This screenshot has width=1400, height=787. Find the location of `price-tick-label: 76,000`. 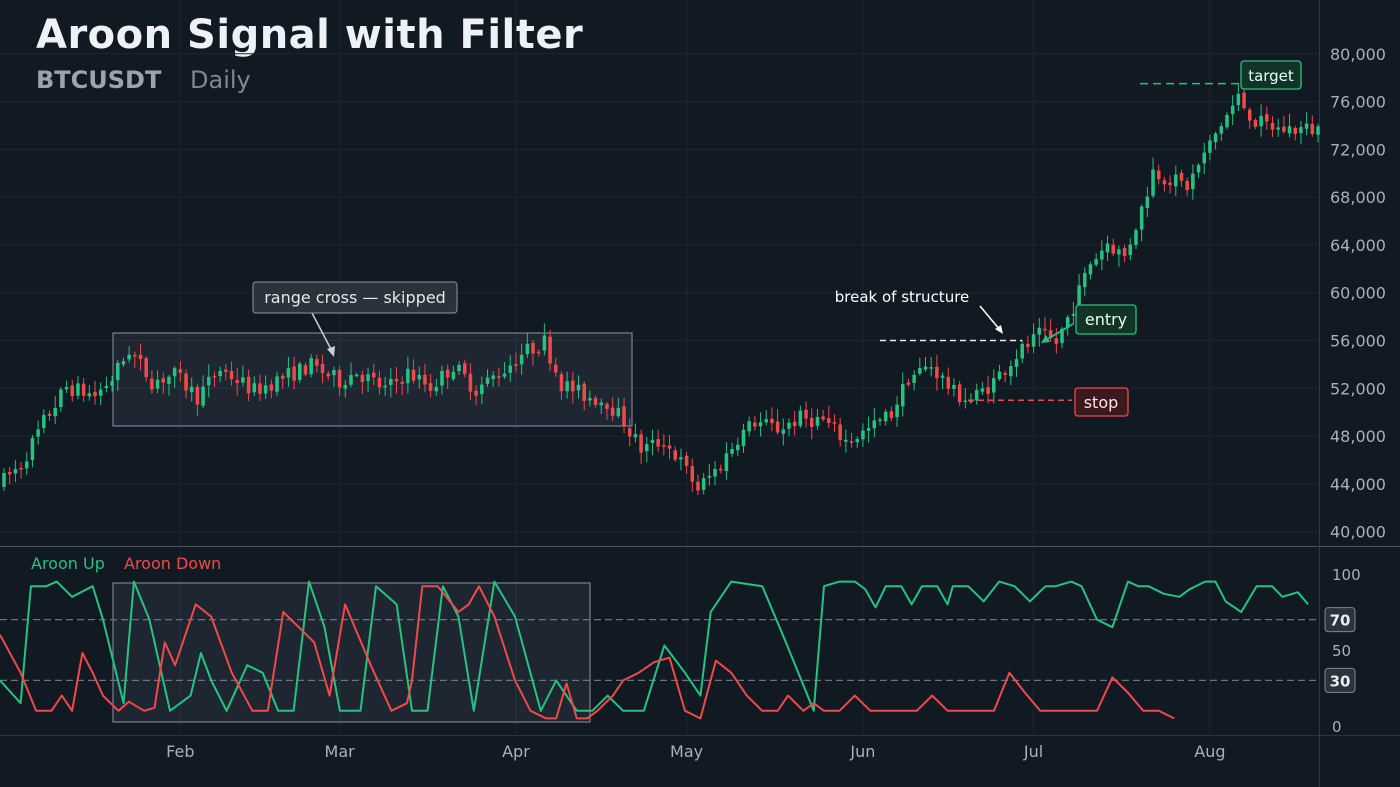

price-tick-label: 76,000 is located at coordinates (1358, 102).